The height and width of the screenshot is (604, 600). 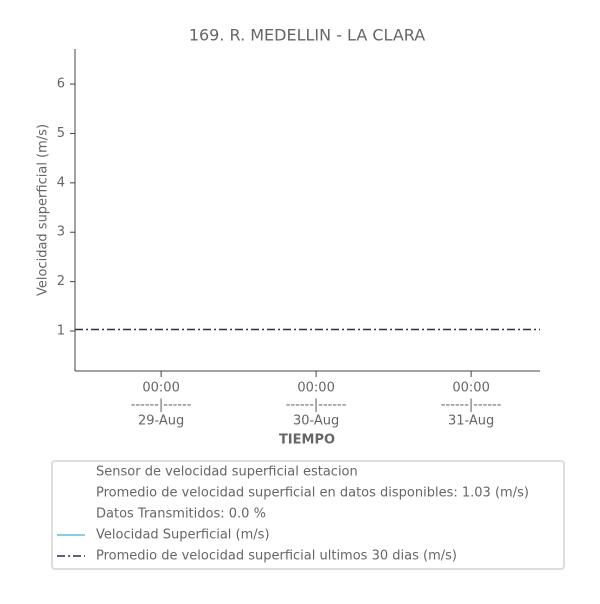 What do you see at coordinates (61, 281) in the screenshot?
I see `y-tick-label: 2` at bounding box center [61, 281].